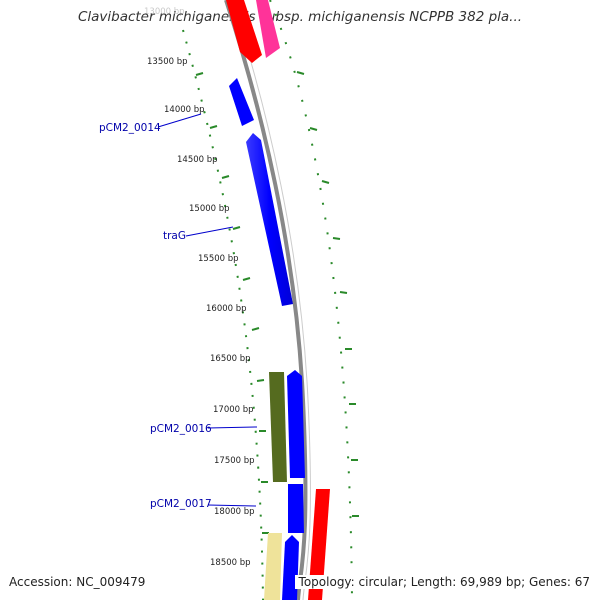 Image resolution: width=600 pixels, height=600 pixels. I want to click on bp-tick-label: 13500 bp, so click(167, 62).